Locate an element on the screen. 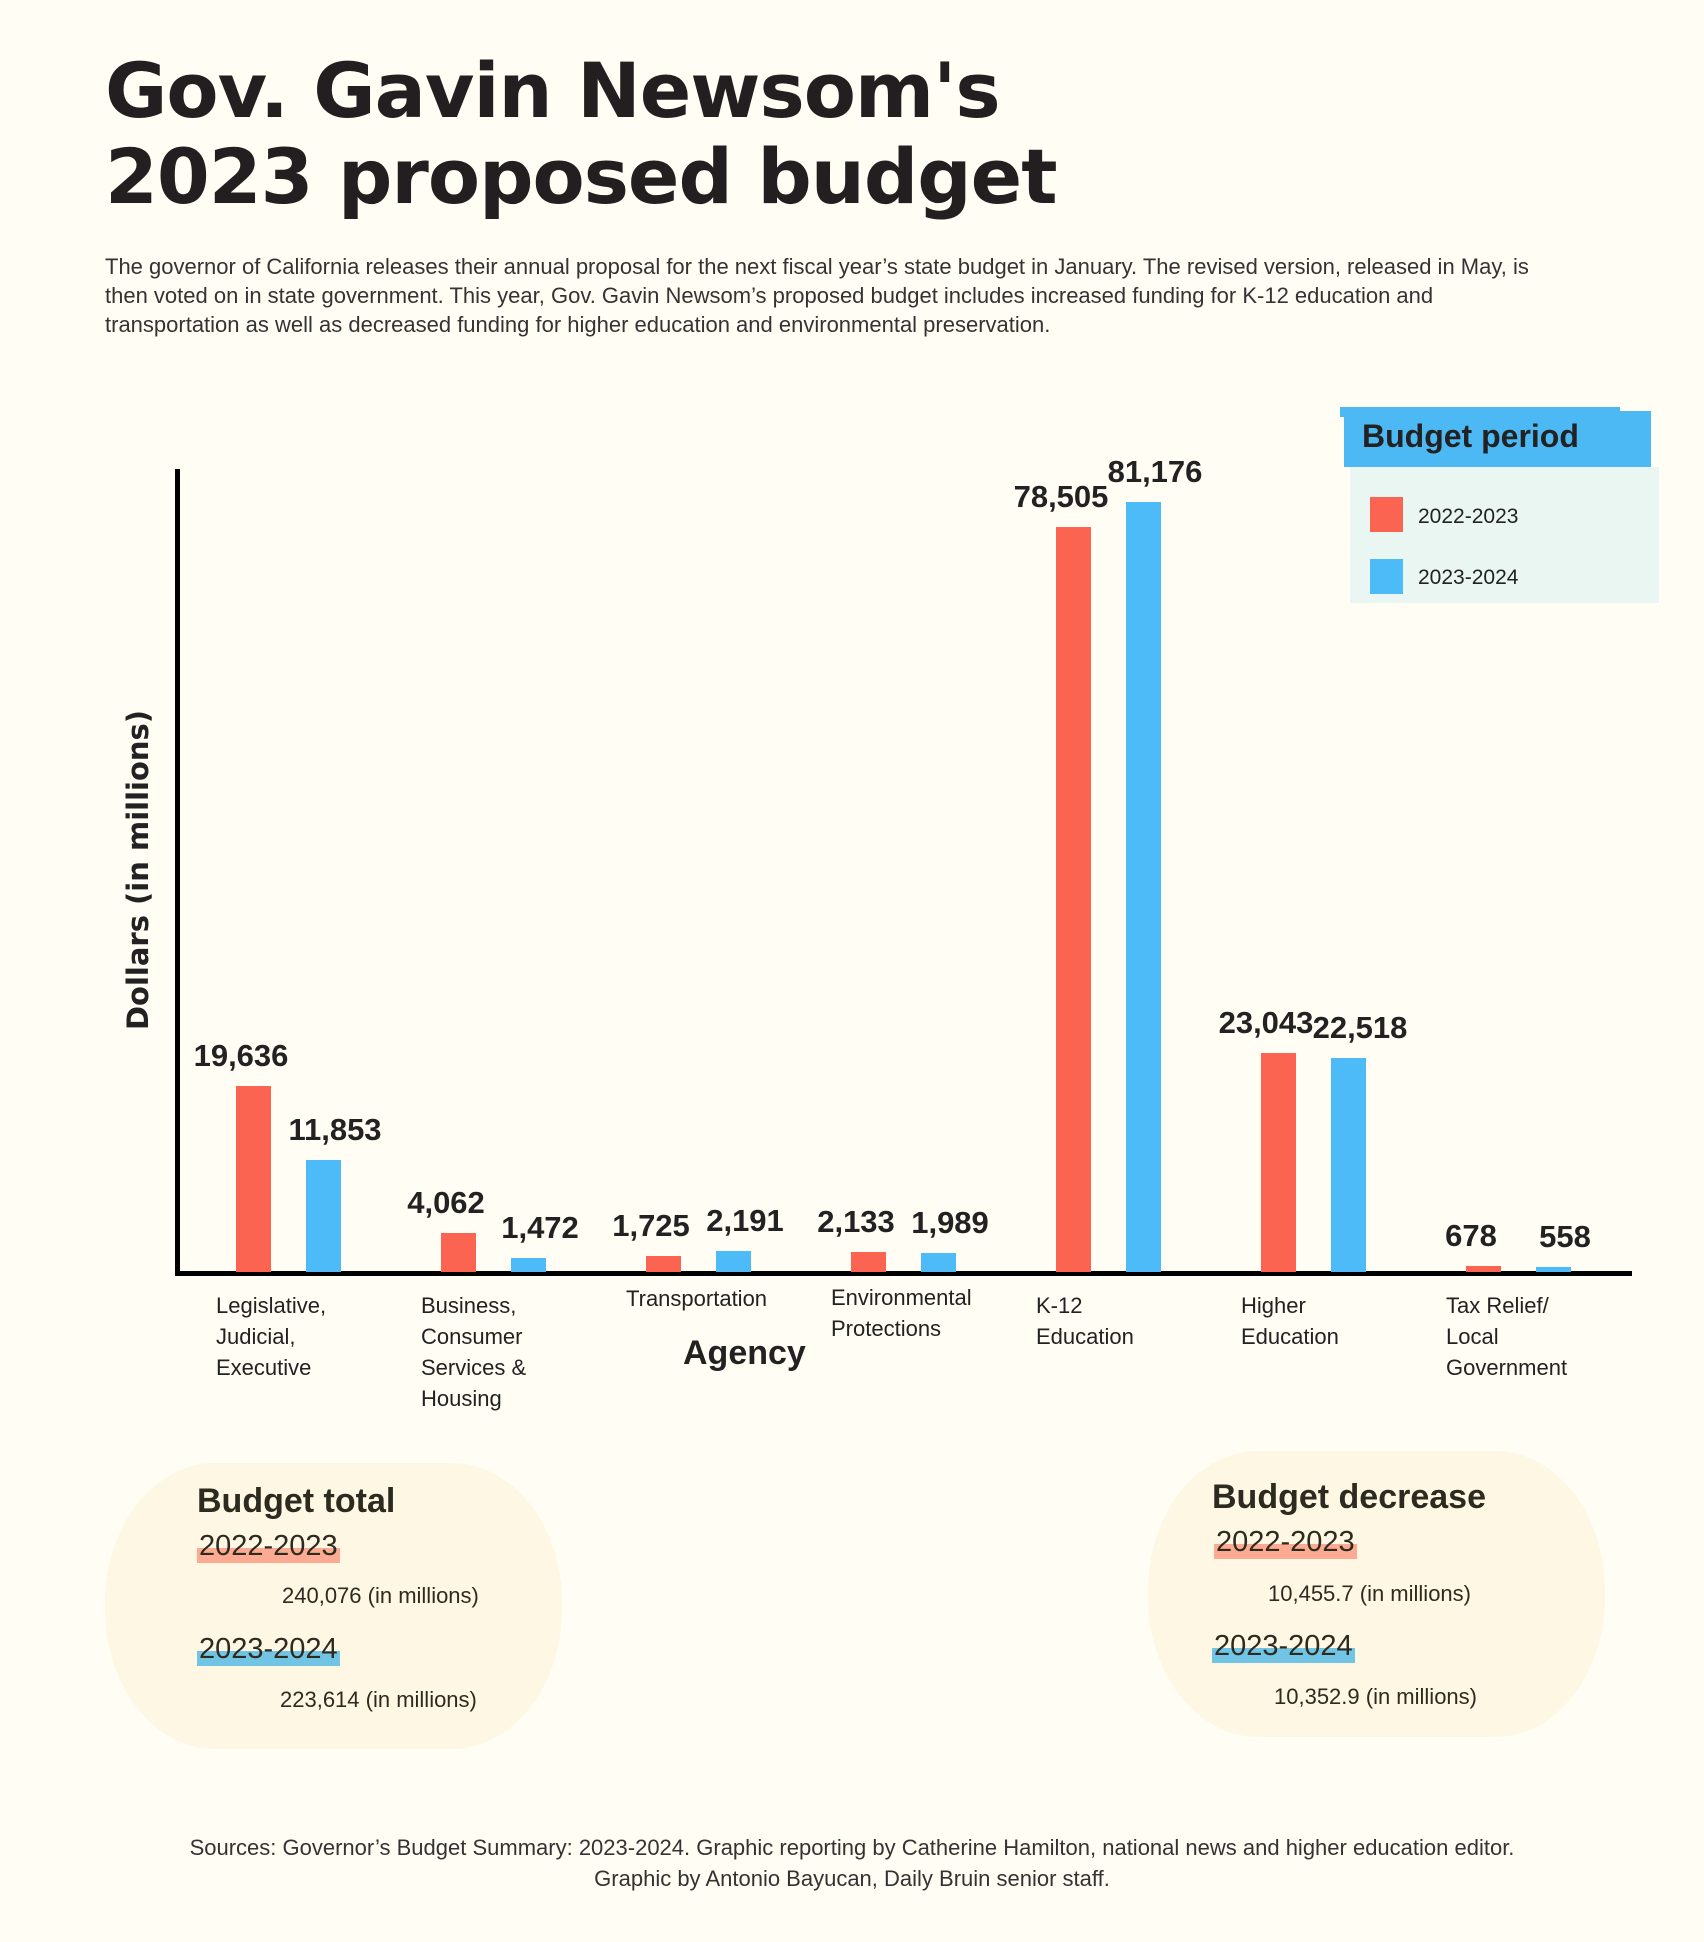 The image size is (1704, 1942). title-line-2: 2023 proposed budget is located at coordinates (581, 176).